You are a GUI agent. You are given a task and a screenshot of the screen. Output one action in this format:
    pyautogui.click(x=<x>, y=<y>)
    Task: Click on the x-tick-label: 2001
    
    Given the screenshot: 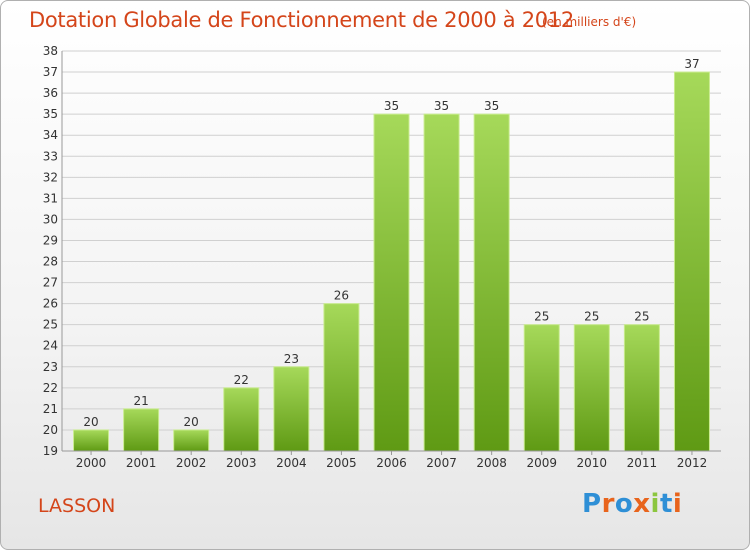 What is the action you would take?
    pyautogui.click(x=141, y=463)
    